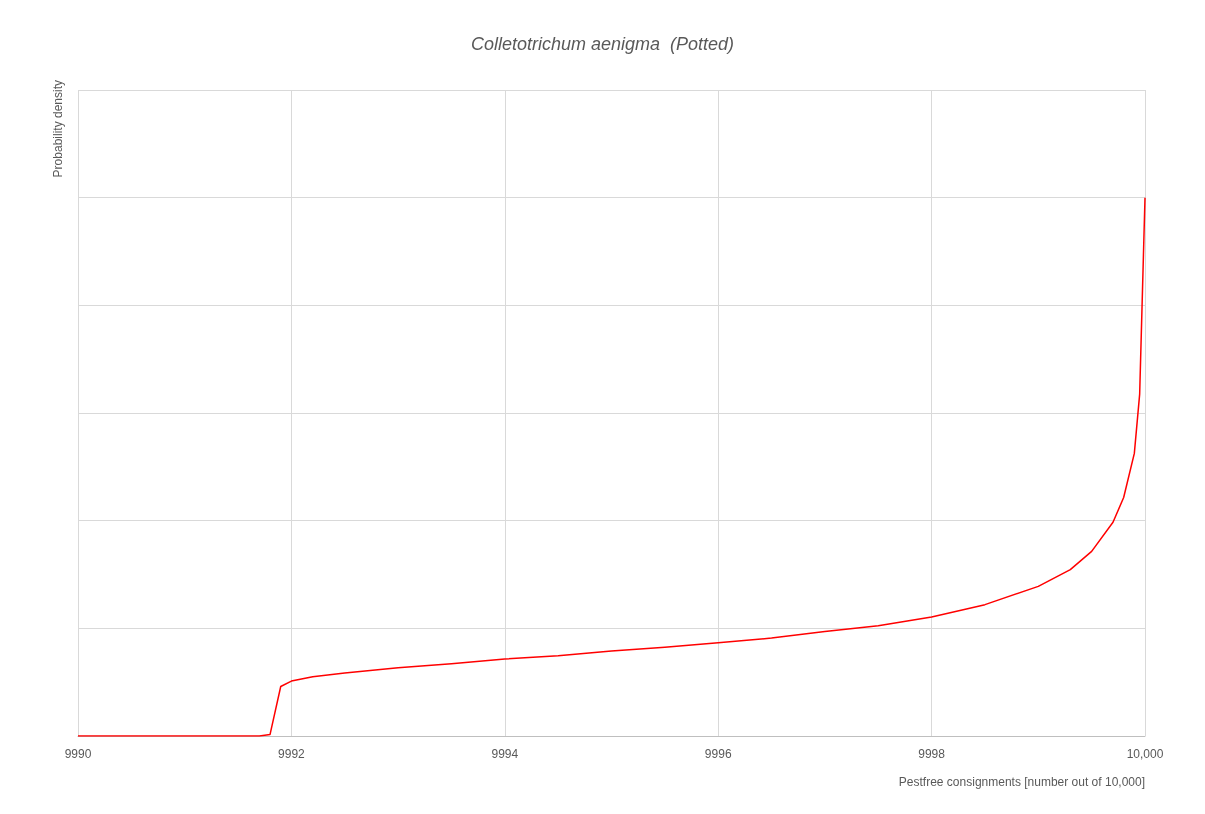  I want to click on x-axis-title: Pestfree consignments [number out of 10,000], so click(1021, 782).